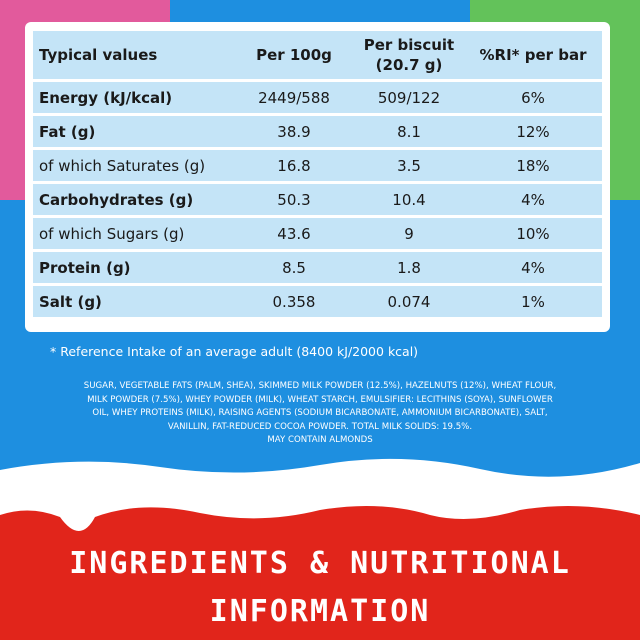  Describe the element at coordinates (409, 199) in the screenshot. I see `table-cell: 10.4` at that location.